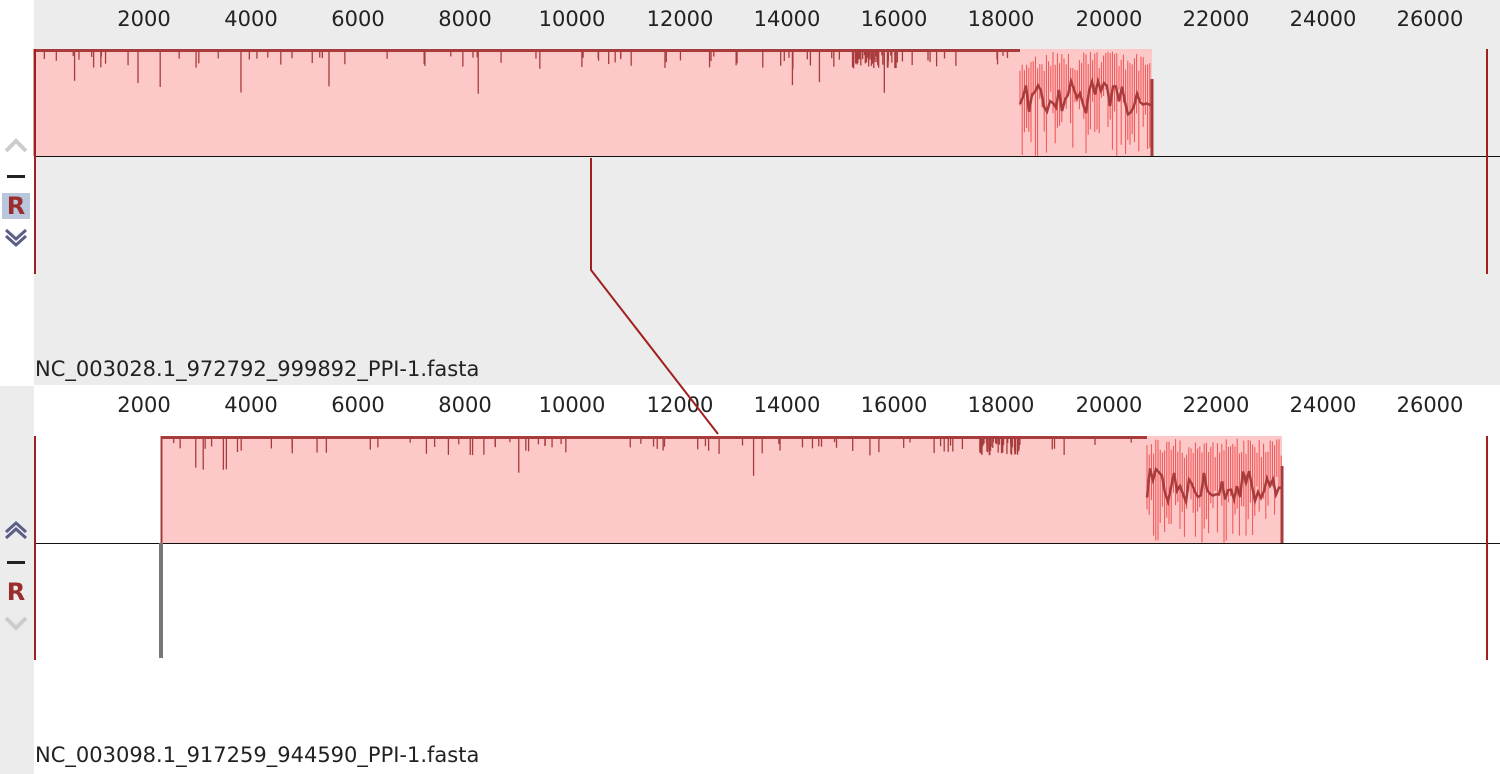  I want to click on sequence-name: NC_003028.1_972792_999892_PPI-1.fasta, so click(257, 369).